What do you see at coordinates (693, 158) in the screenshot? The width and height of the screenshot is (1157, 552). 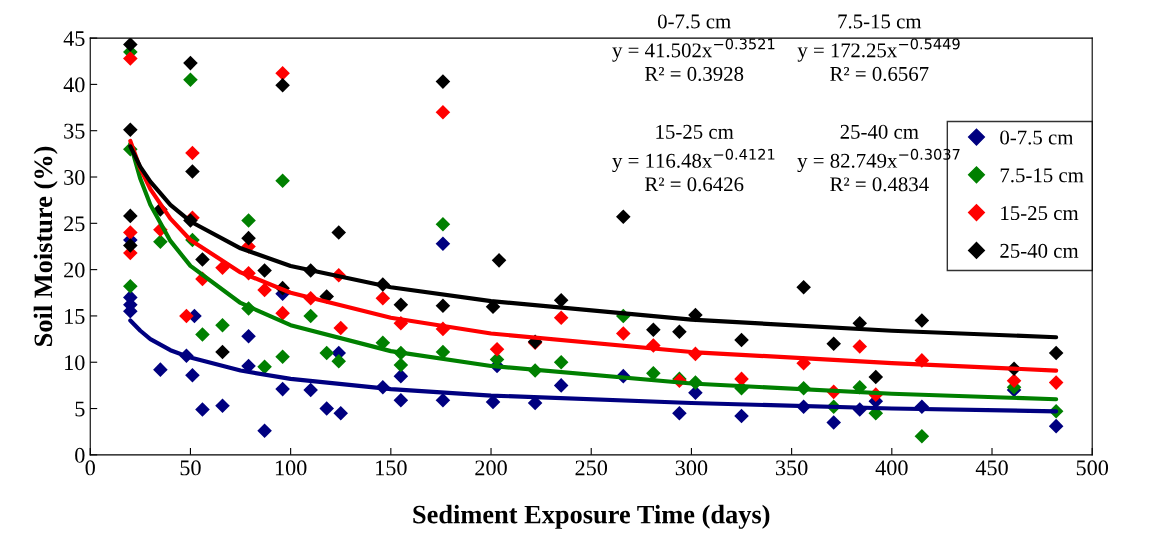 I see `annotation: 15-25 cm y = 116.48x$^{−0.4121}$ R² = 0.6426` at bounding box center [693, 158].